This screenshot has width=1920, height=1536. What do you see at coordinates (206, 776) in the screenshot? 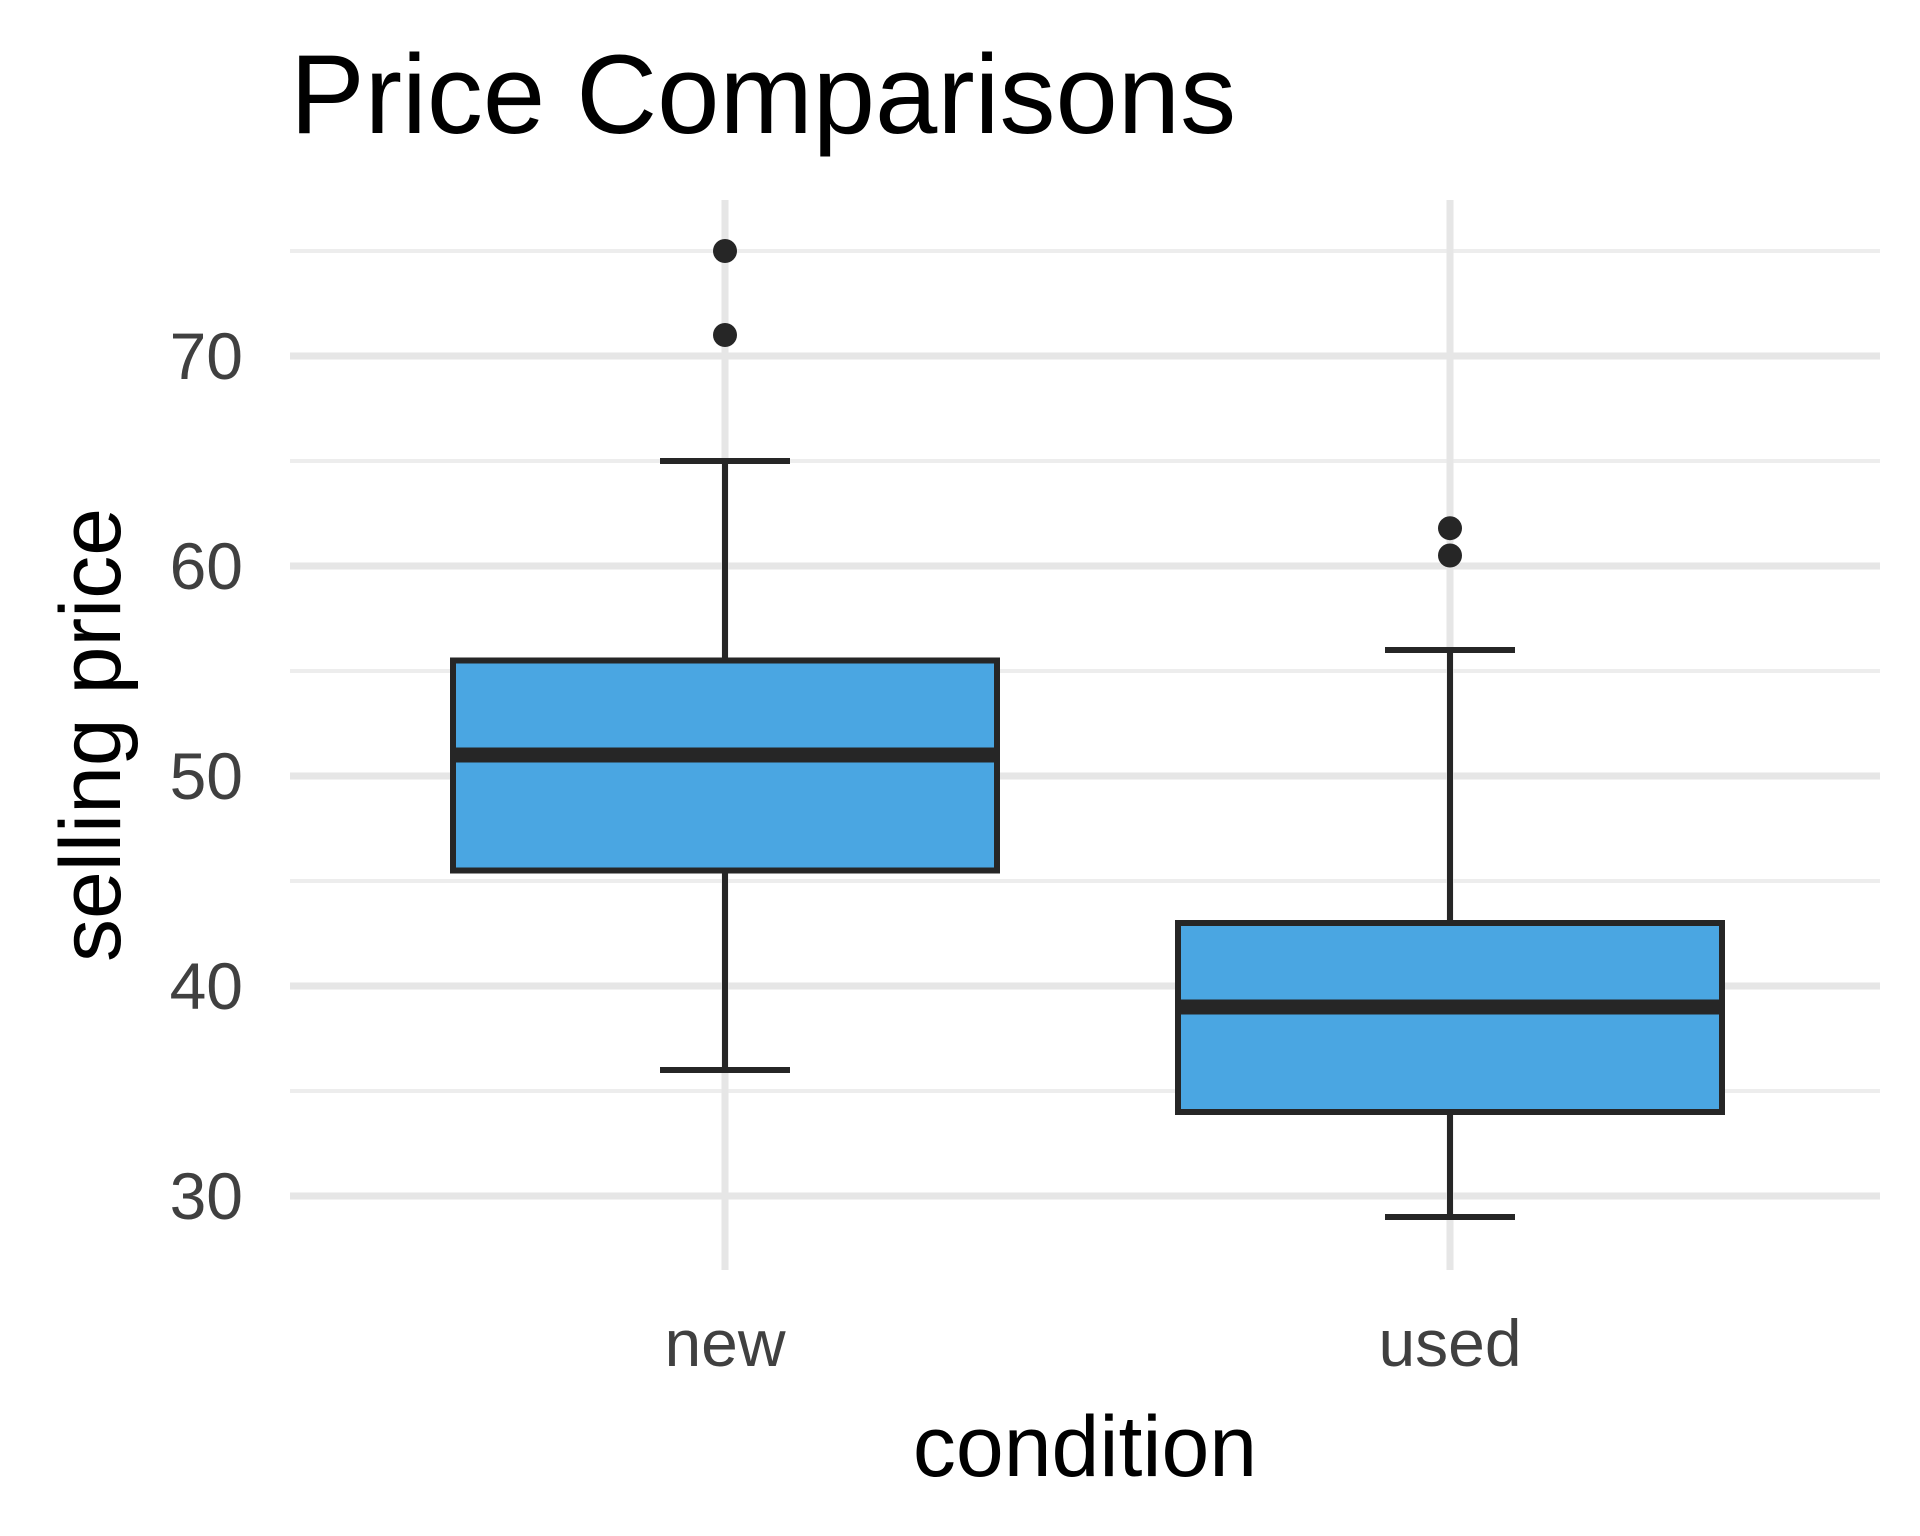
I see `y-tick-label: 50` at bounding box center [206, 776].